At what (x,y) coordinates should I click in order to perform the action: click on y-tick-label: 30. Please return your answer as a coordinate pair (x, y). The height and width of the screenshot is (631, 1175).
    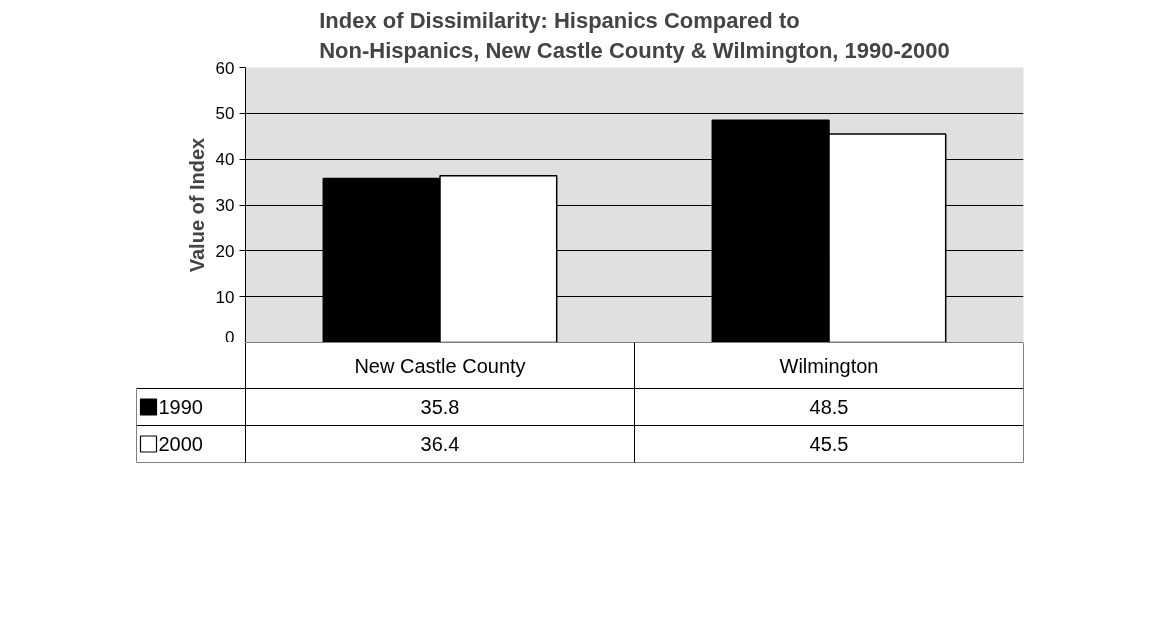
    Looking at the image, I should click on (225, 205).